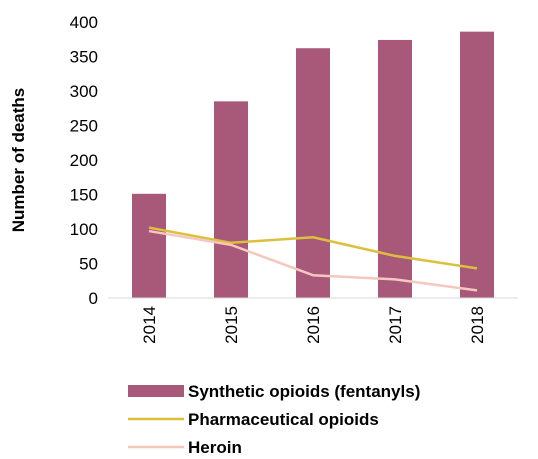 This screenshot has width=538, height=459. I want to click on y-tick-label: 350, so click(84, 57).